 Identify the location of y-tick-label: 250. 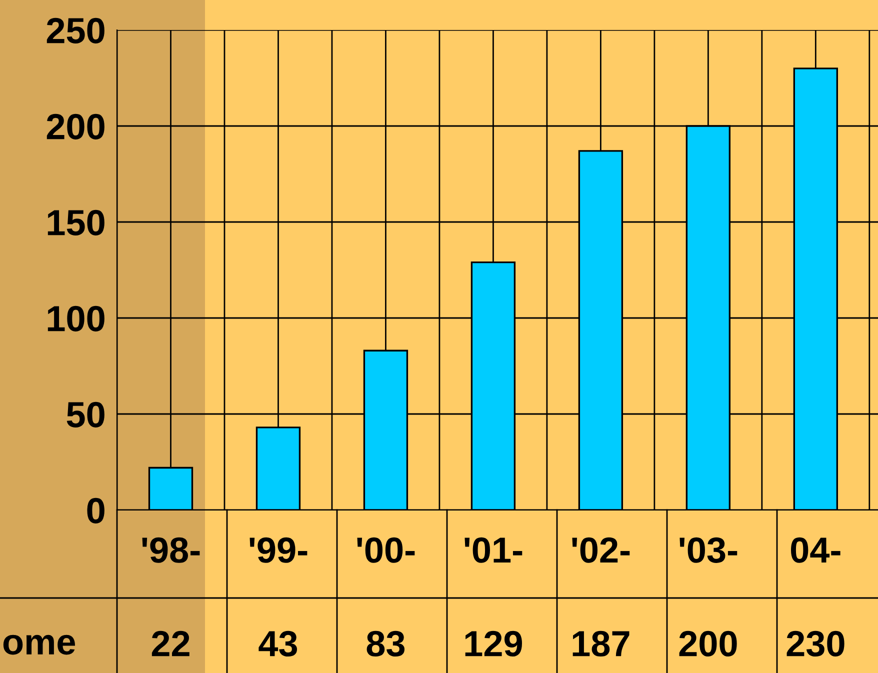
(75, 31).